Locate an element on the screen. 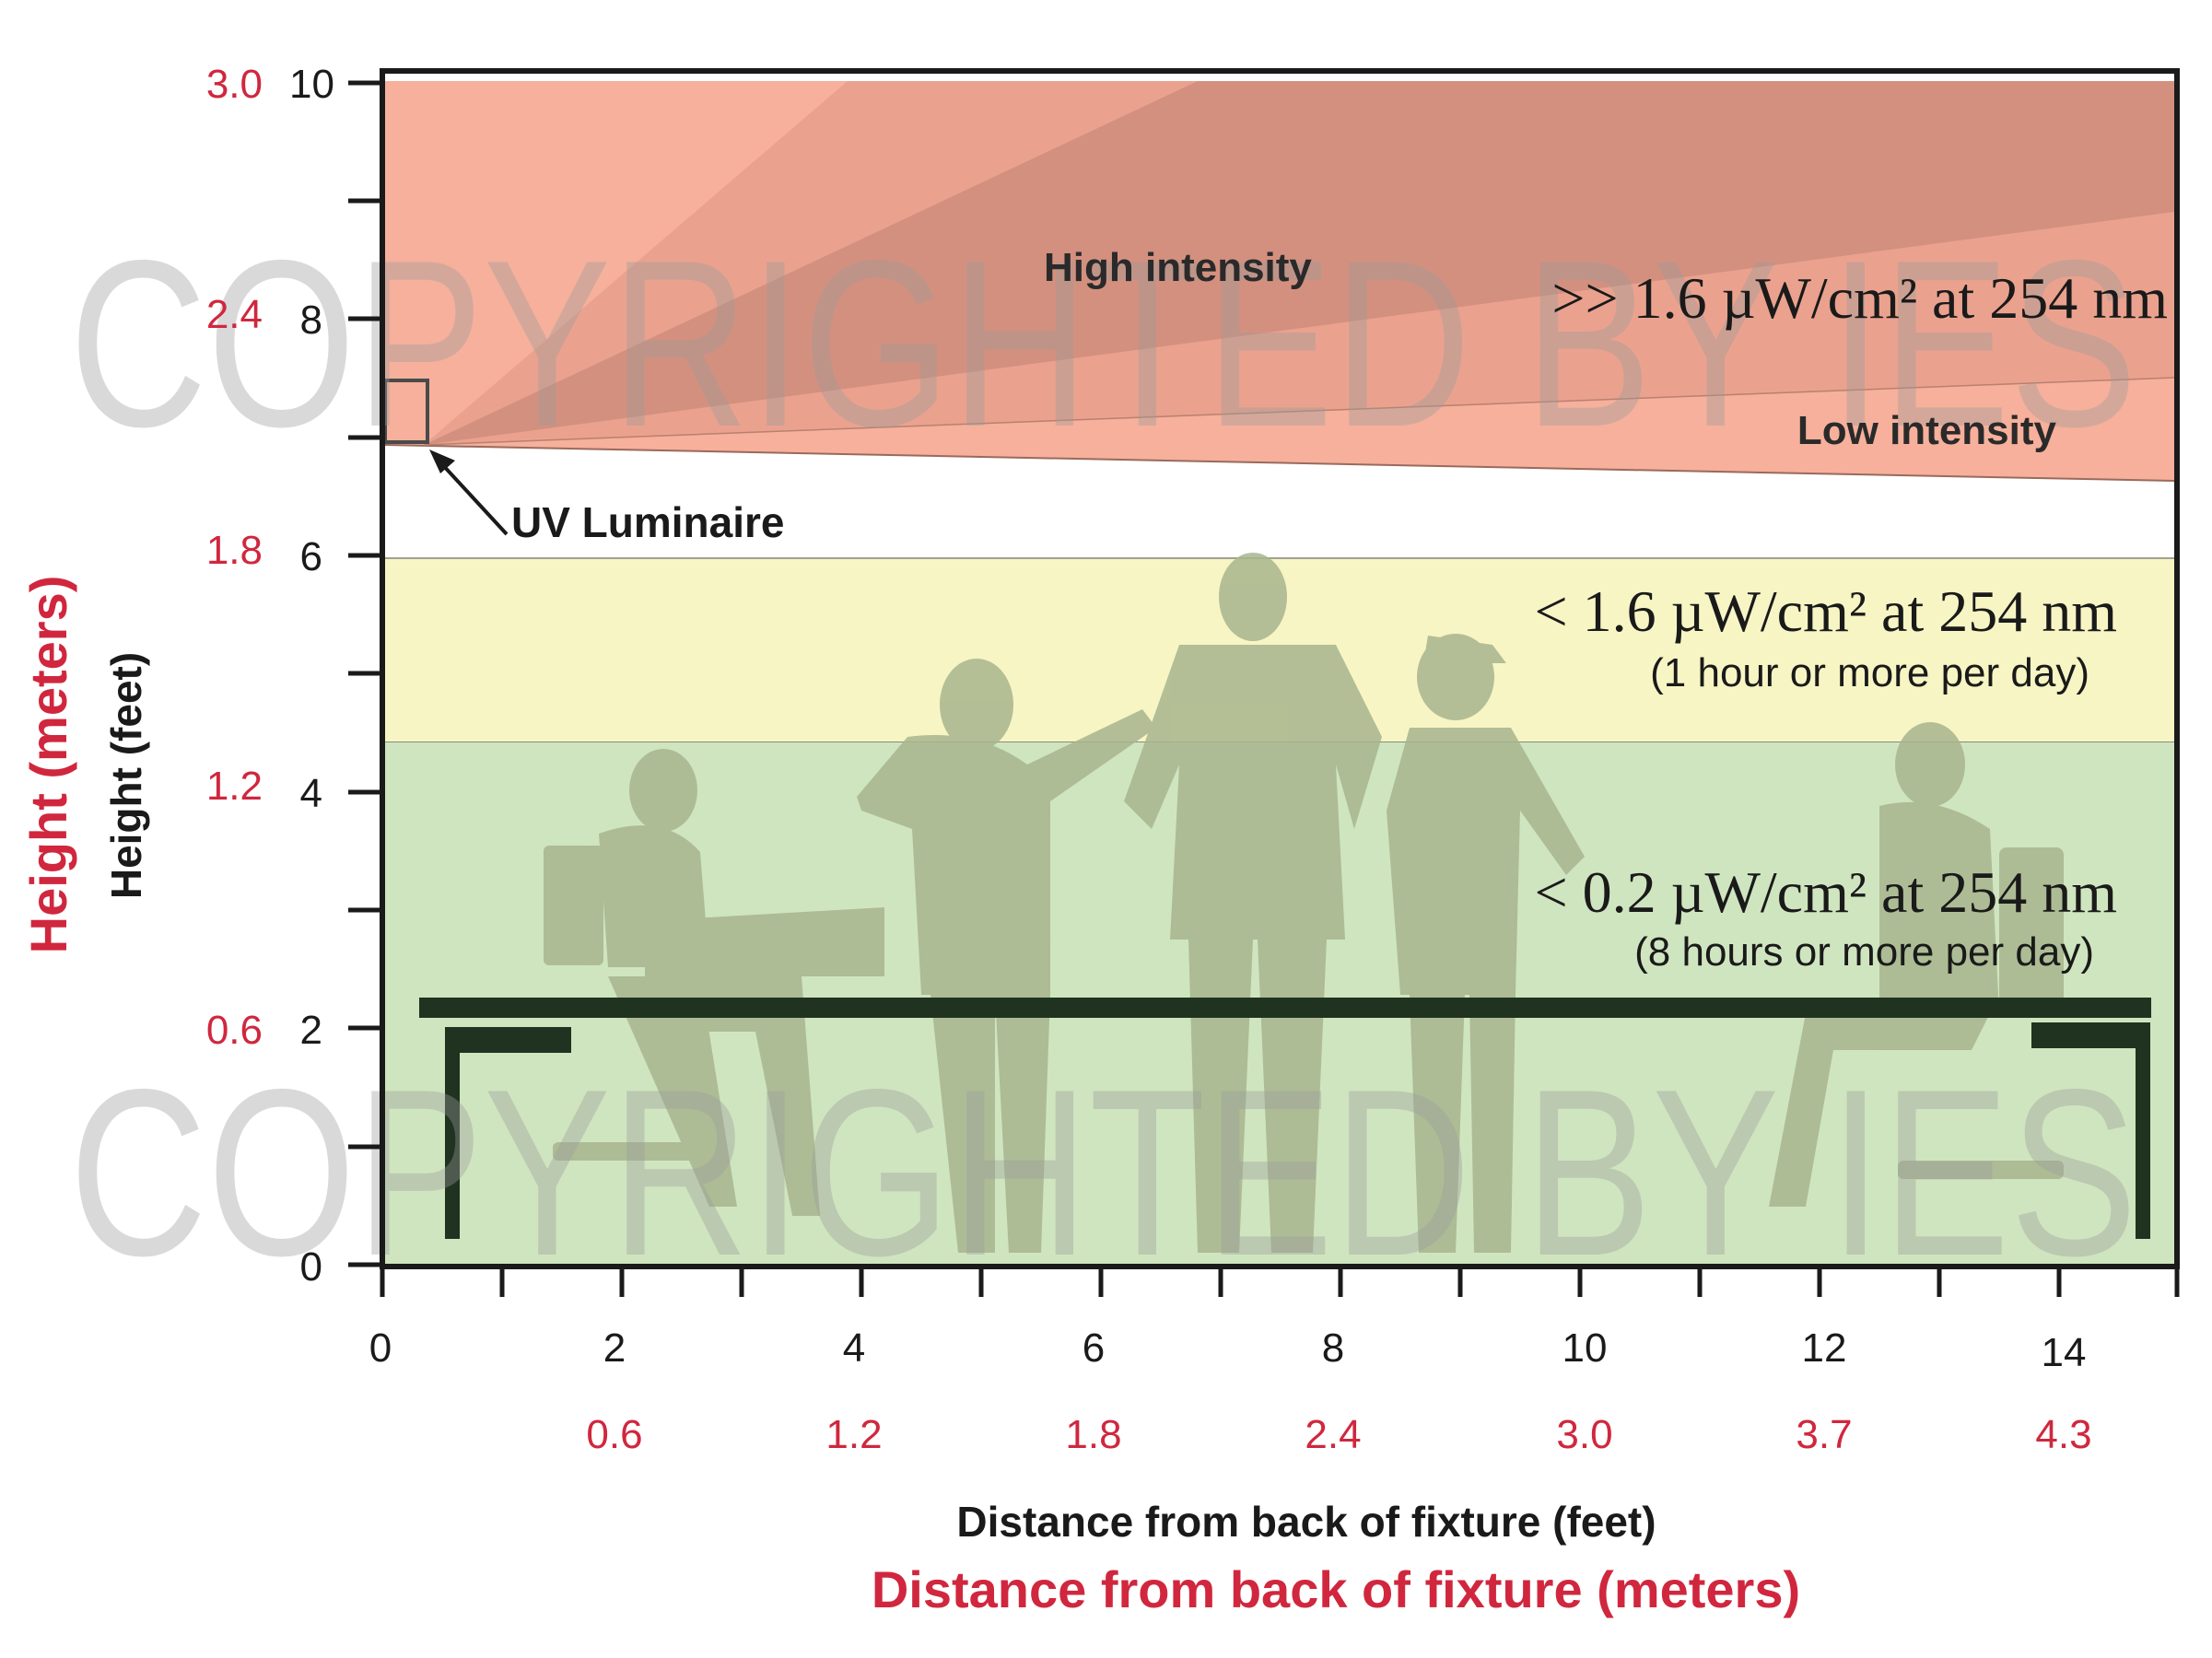  y-tick-meters: 1.2 is located at coordinates (234, 786).